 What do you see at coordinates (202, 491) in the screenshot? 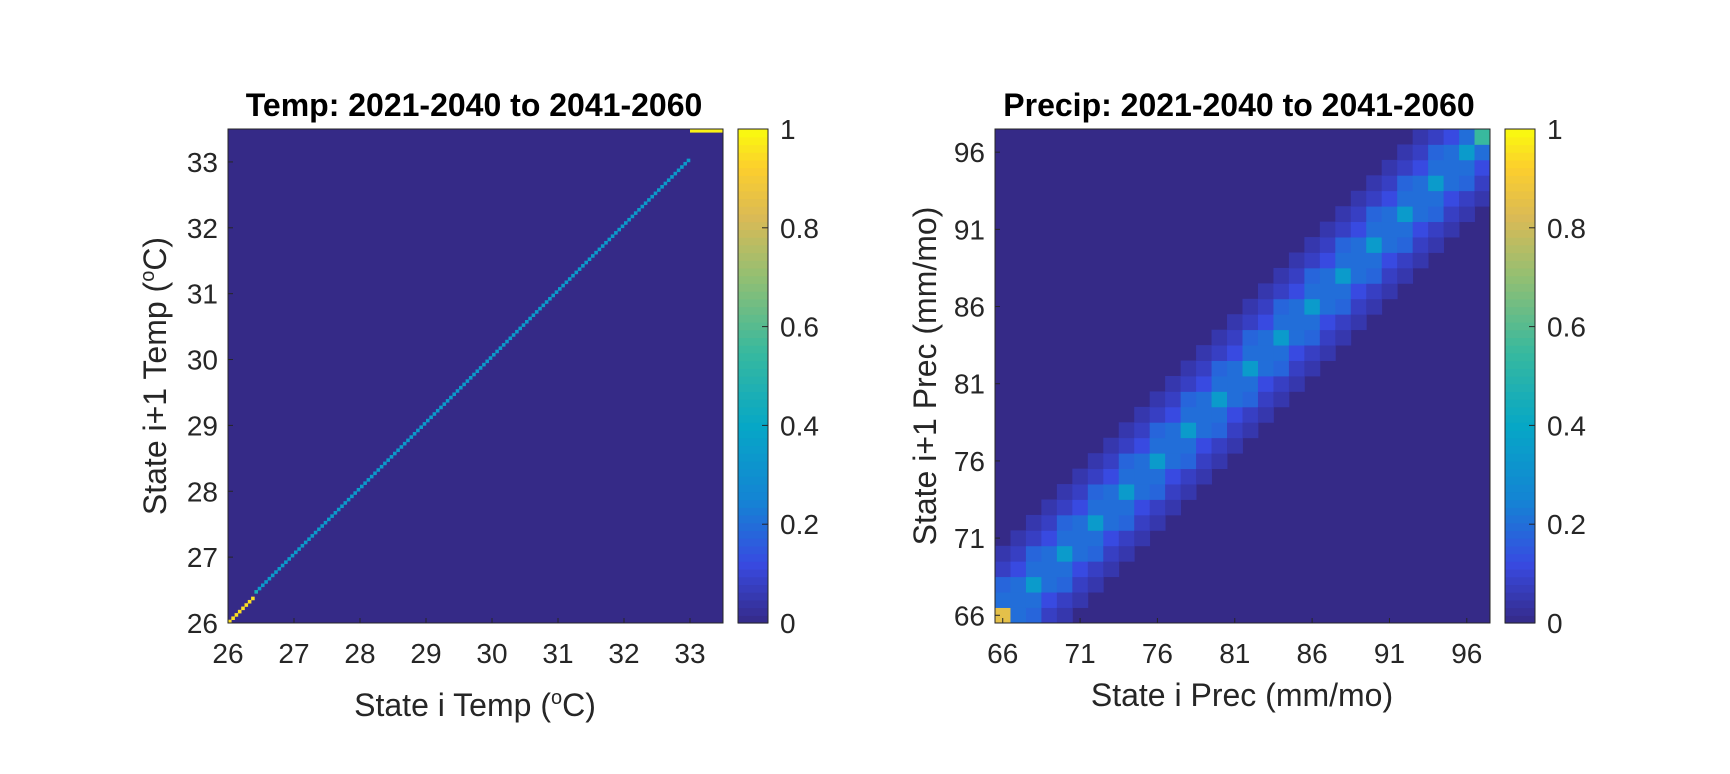
I see `temp-y-tick-label: 28` at bounding box center [202, 491].